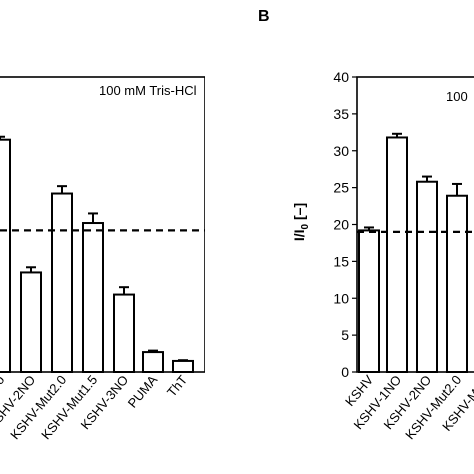  Describe the element at coordinates (264, 16) in the screenshot. I see `panel-label-b: B` at that location.